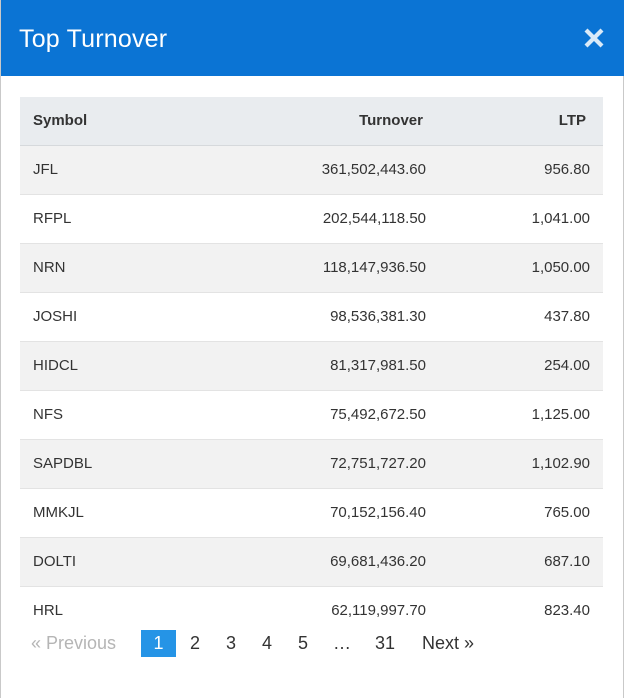 The width and height of the screenshot is (624, 698). Describe the element at coordinates (110, 366) in the screenshot. I see `cell-symbol: HIDCL` at that location.